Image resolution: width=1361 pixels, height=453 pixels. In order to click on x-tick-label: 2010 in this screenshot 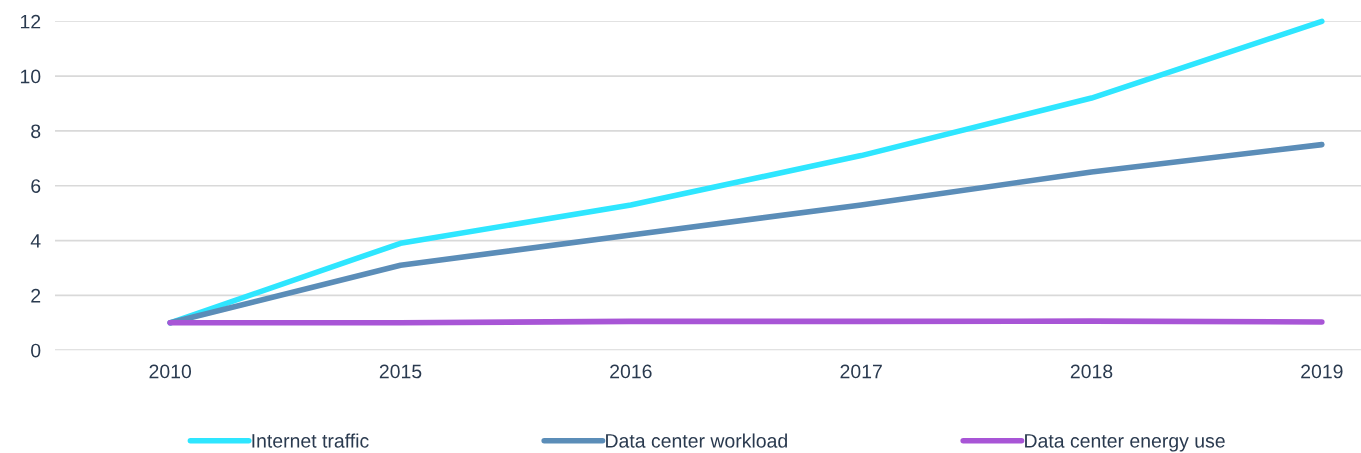, I will do `click(170, 371)`.